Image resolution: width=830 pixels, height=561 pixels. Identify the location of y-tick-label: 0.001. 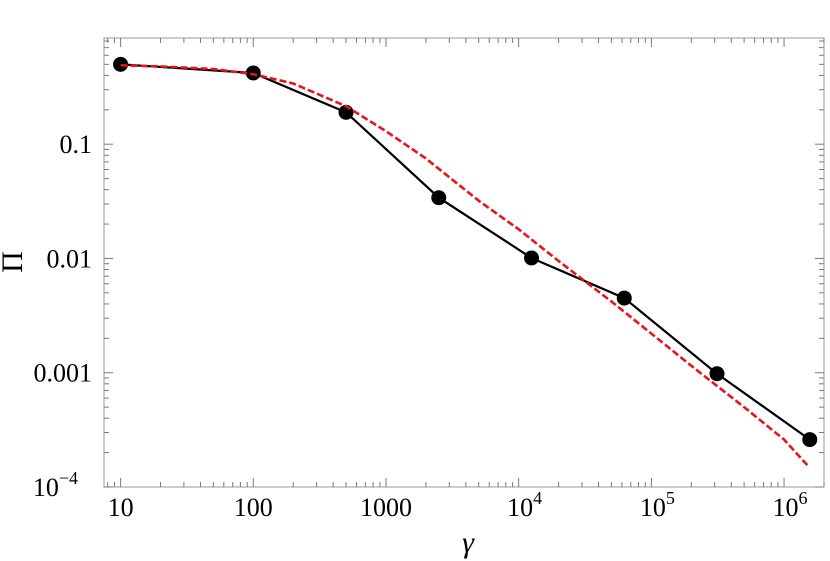
(63, 373).